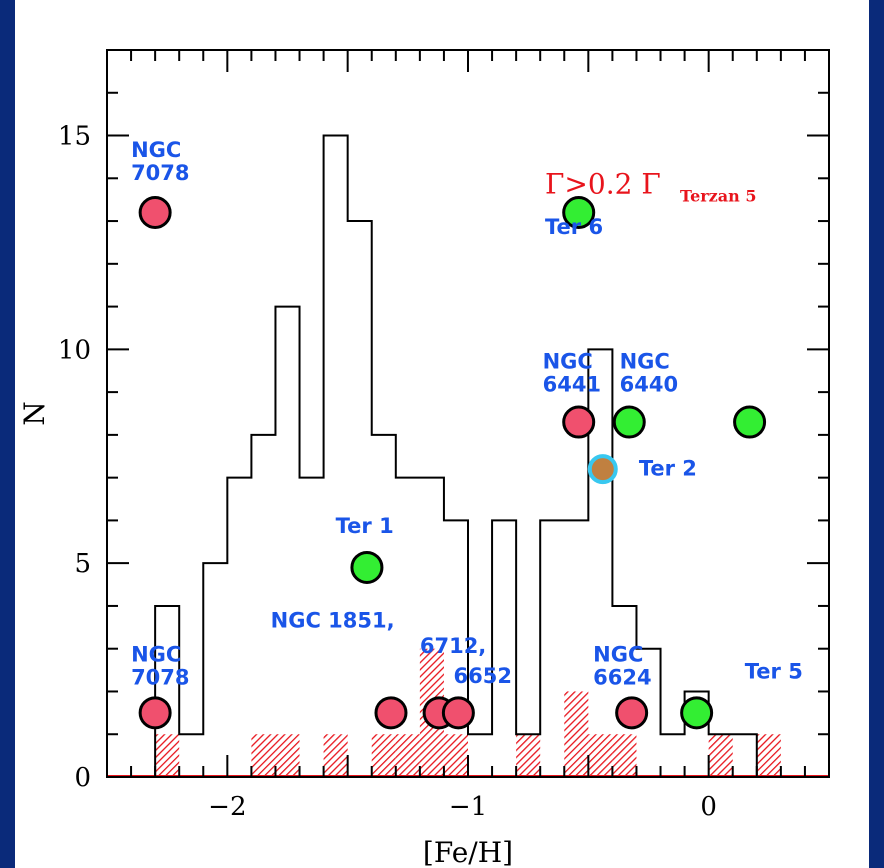 Image resolution: width=884 pixels, height=868 pixels. What do you see at coordinates (333, 620) in the screenshot?
I see `annotation-ngc1851: NGC 1851,` at bounding box center [333, 620].